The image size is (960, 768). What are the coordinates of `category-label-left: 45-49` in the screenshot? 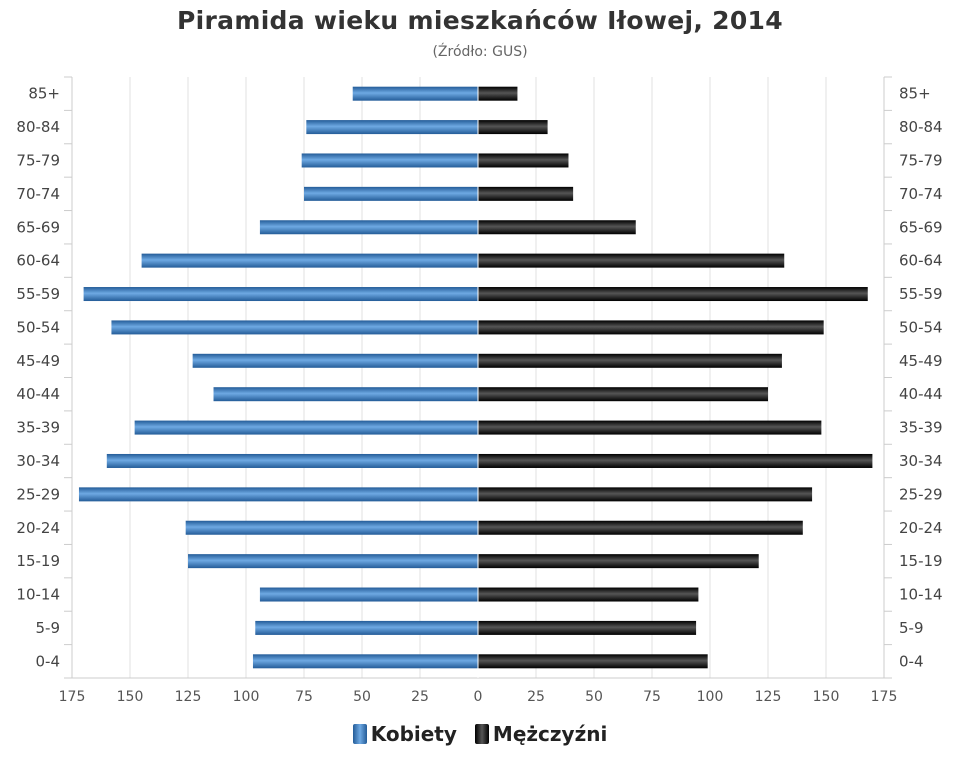 It's located at (38, 361).